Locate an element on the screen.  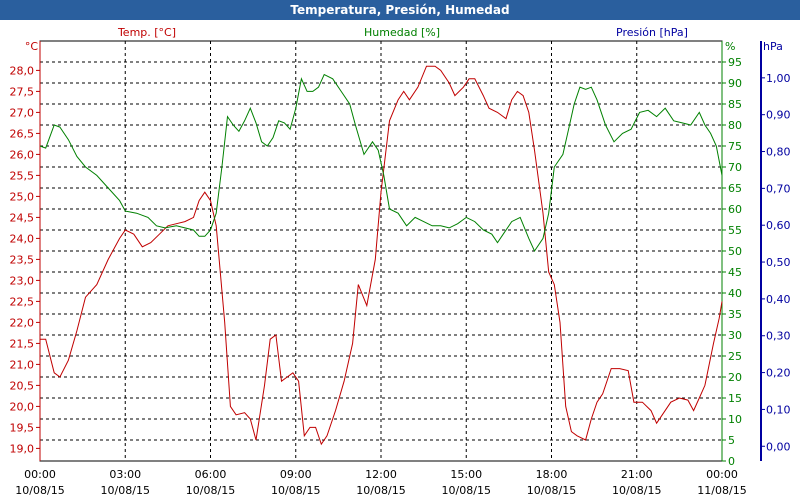
temp-tick-label: 23,5 is located at coordinates (22, 259).